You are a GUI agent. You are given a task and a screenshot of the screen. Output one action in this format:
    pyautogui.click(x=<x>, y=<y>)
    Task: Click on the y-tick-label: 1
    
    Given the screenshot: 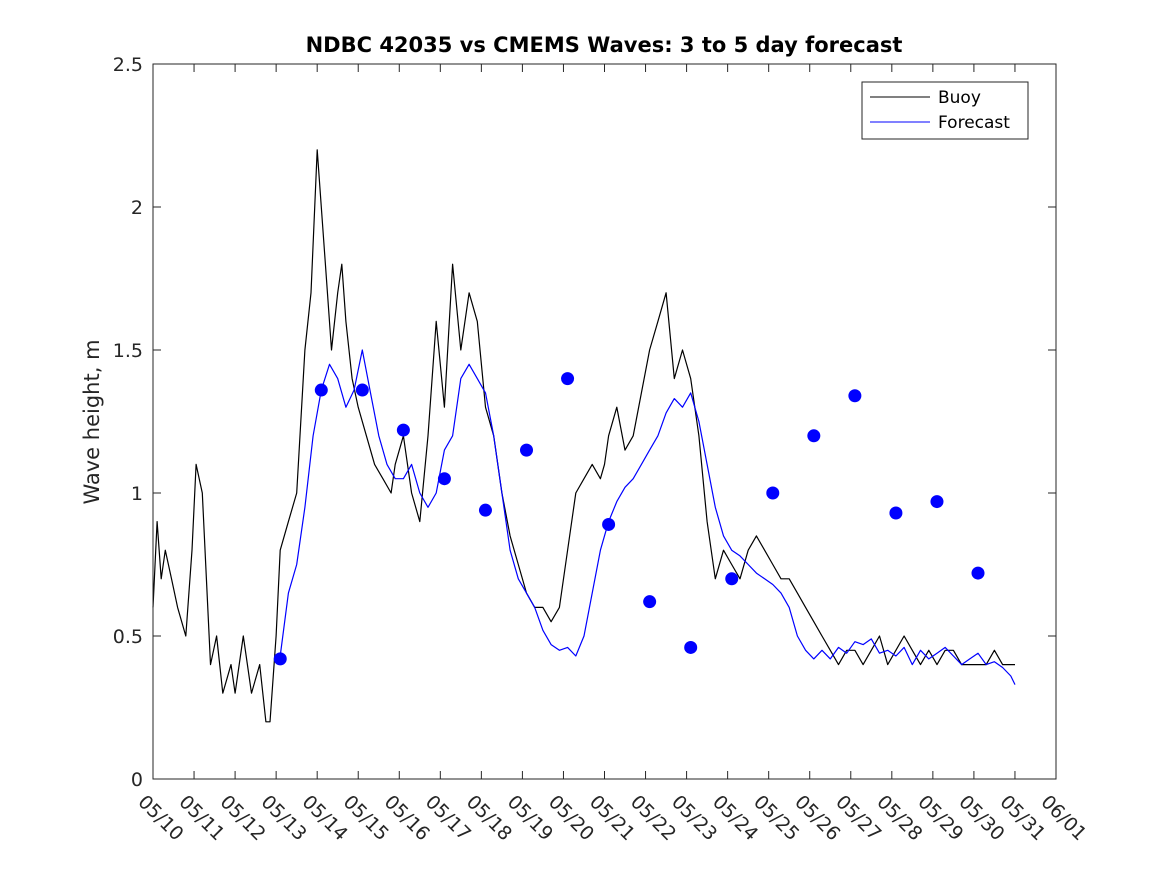 What is the action you would take?
    pyautogui.click(x=137, y=494)
    